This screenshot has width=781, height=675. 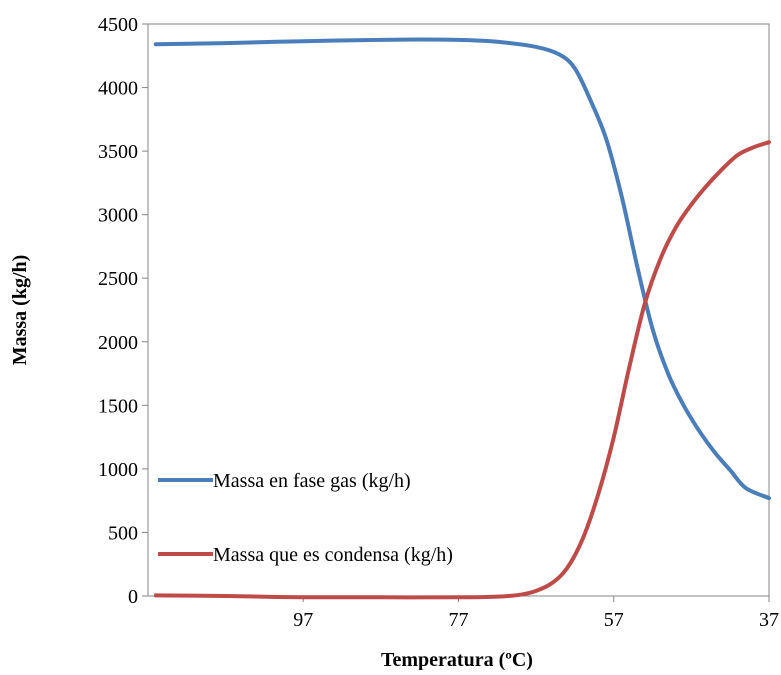 I want to click on legend-label-condensa: Massa que es condensa (kg/h), so click(x=333, y=555).